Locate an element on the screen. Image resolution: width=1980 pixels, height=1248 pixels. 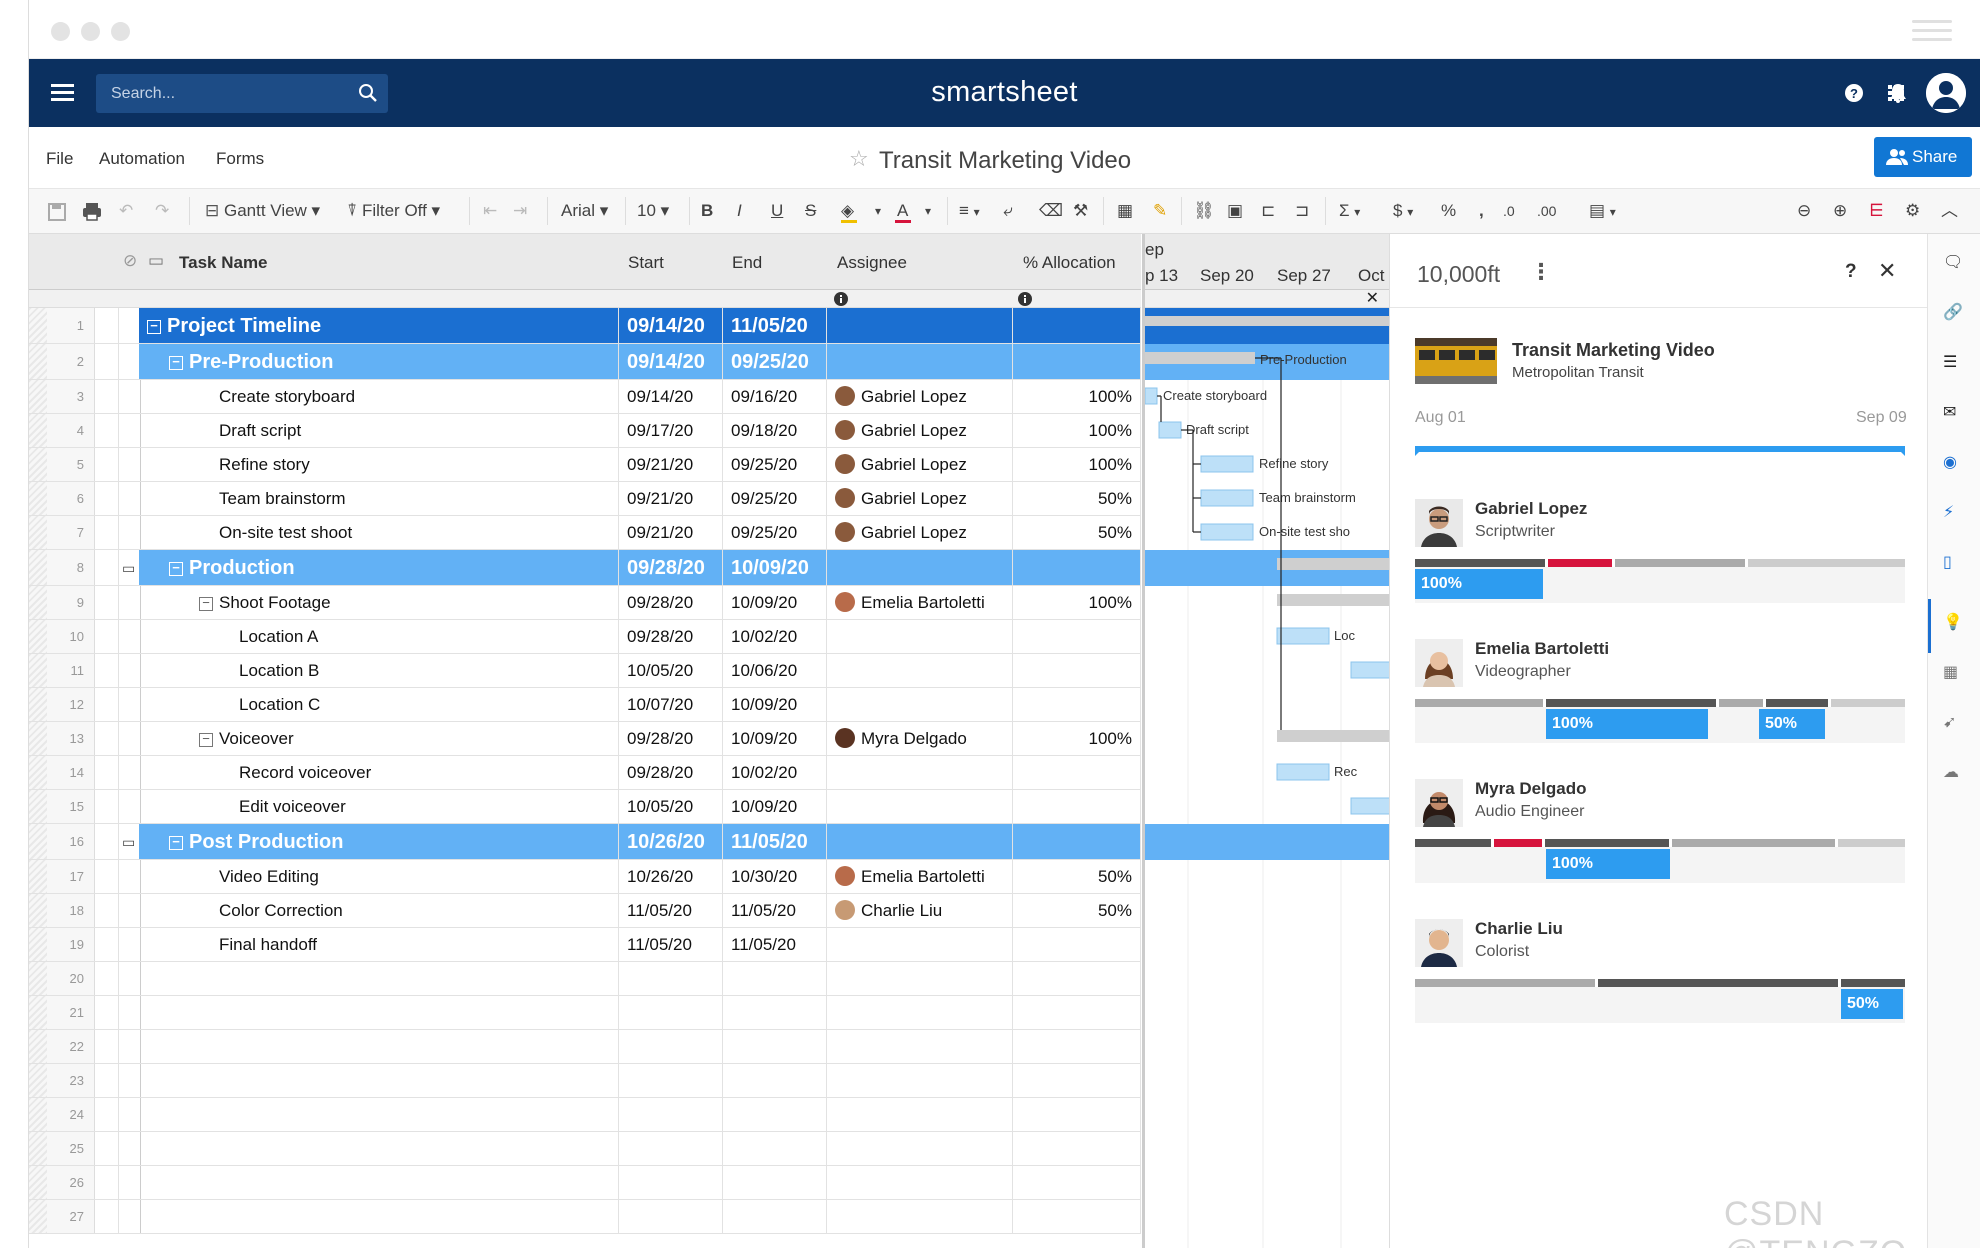
table-row: 26 is located at coordinates (585, 1183).